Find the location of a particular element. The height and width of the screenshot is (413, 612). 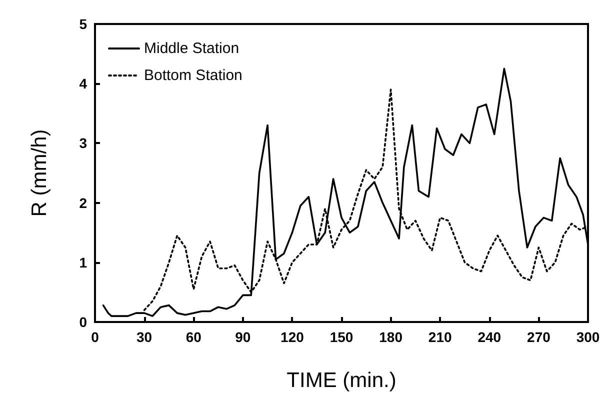

y-tick-label: 0 is located at coordinates (83, 322).